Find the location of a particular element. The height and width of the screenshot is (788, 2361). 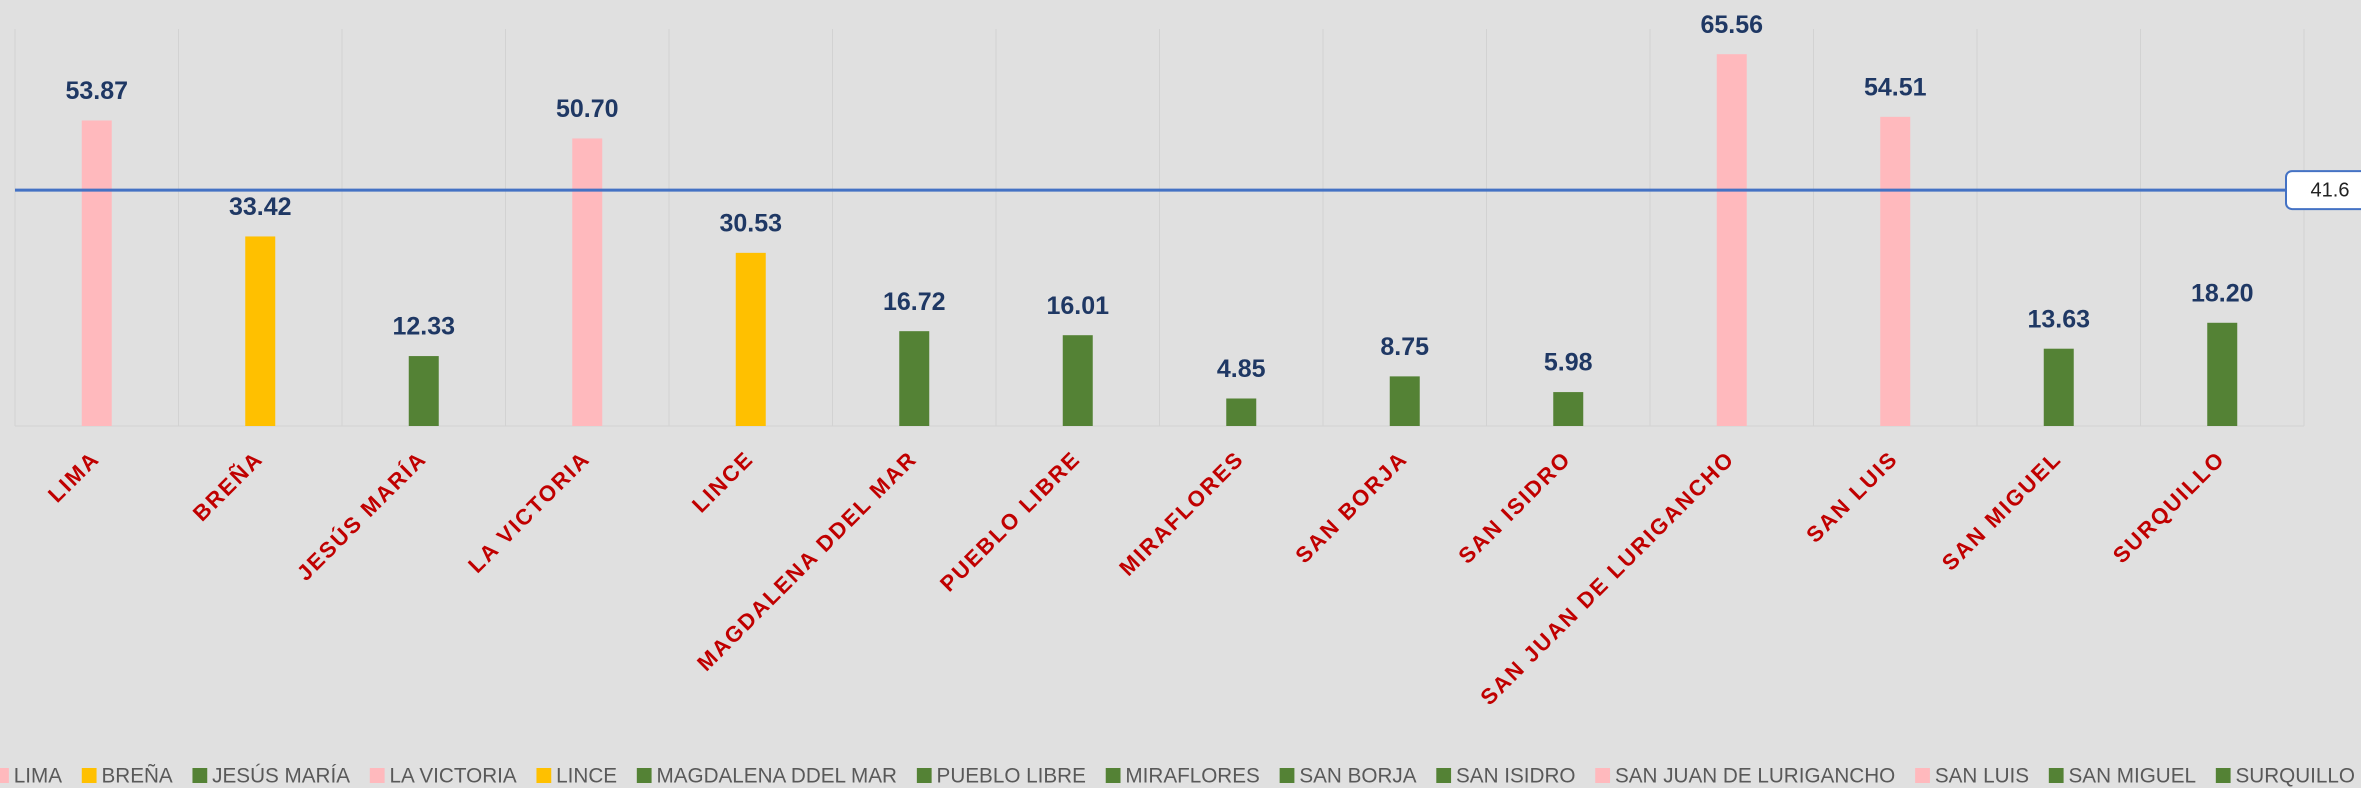

value-label: 13.63 is located at coordinates (2058, 319).